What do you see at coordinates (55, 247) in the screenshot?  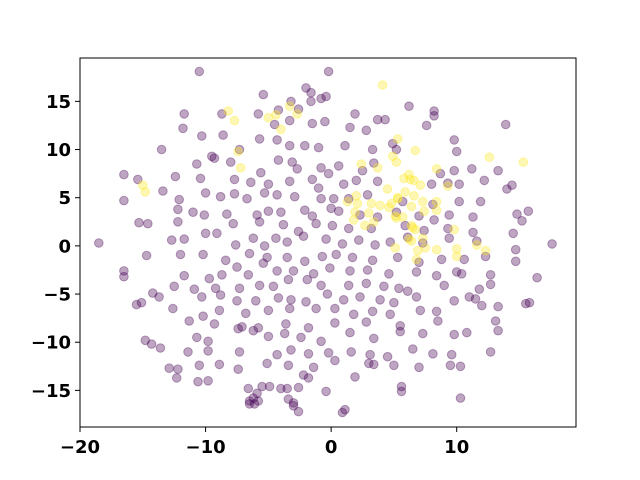 I see `y-axis: −15 −10 −5 0 5 10 15` at bounding box center [55, 247].